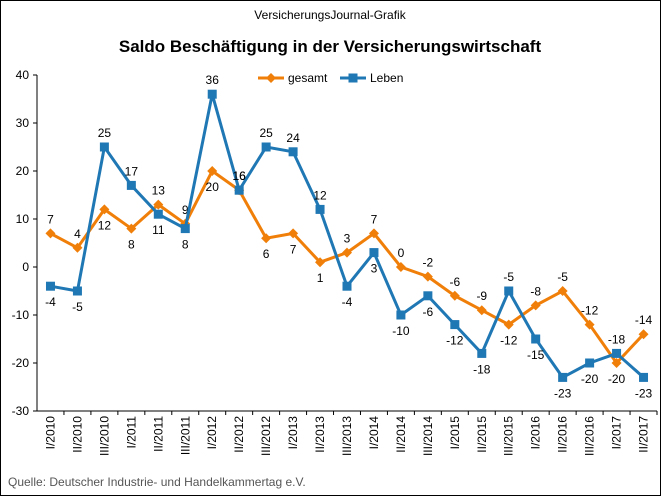 This screenshot has height=496, width=661. What do you see at coordinates (21, 411) in the screenshot?
I see `y-tick-label: -30` at bounding box center [21, 411].